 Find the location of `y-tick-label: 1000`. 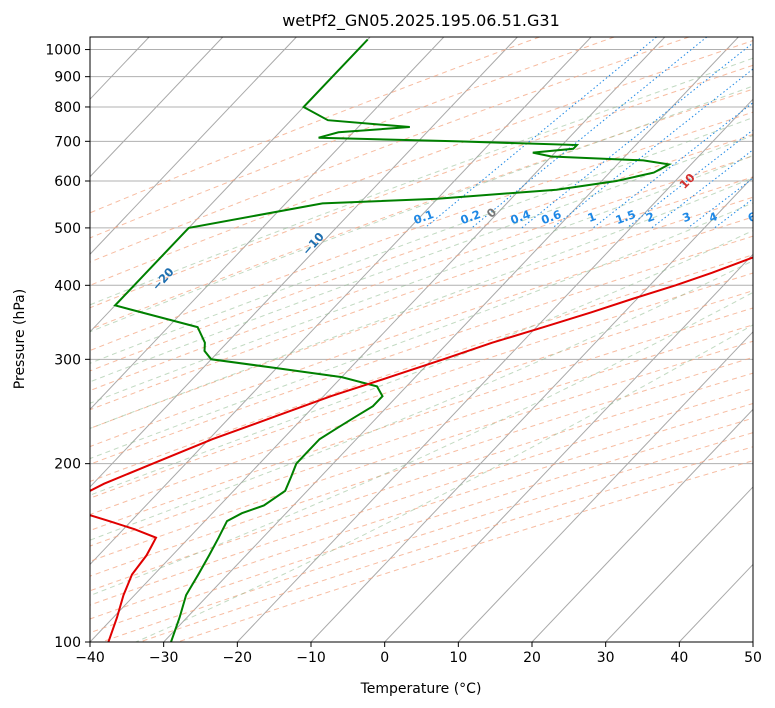

y-tick-label: 1000 is located at coordinates (63, 51).